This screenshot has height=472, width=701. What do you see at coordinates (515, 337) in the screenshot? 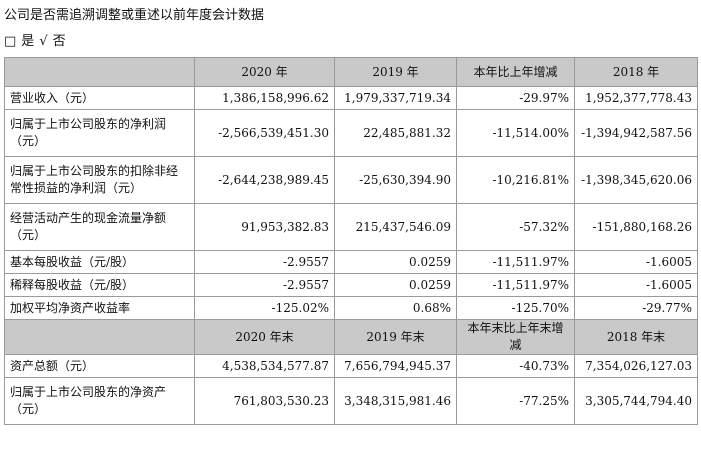
I see `header-cell: 本年末比上年末增减` at bounding box center [515, 337].